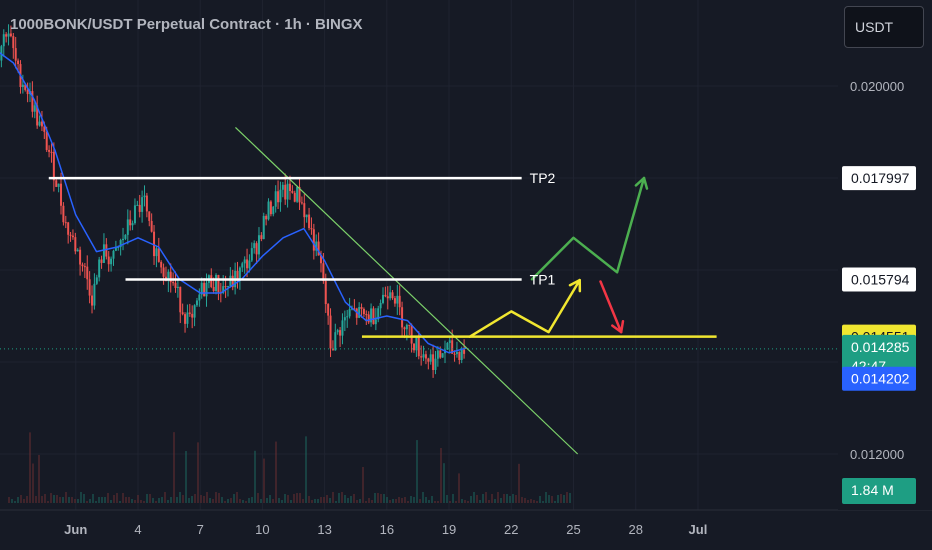 This screenshot has width=932, height=550. I want to click on level-box-tp2: 0.017997, so click(879, 178).